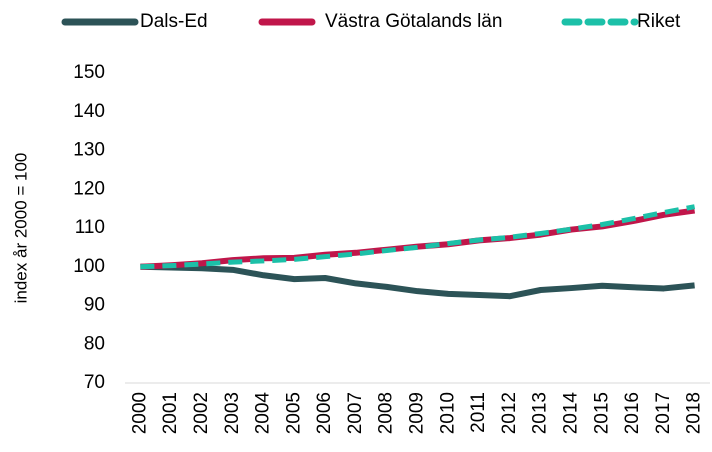 Image resolution: width=712 pixels, height=452 pixels. Describe the element at coordinates (89, 111) in the screenshot. I see `y-tick-label: 140` at that location.